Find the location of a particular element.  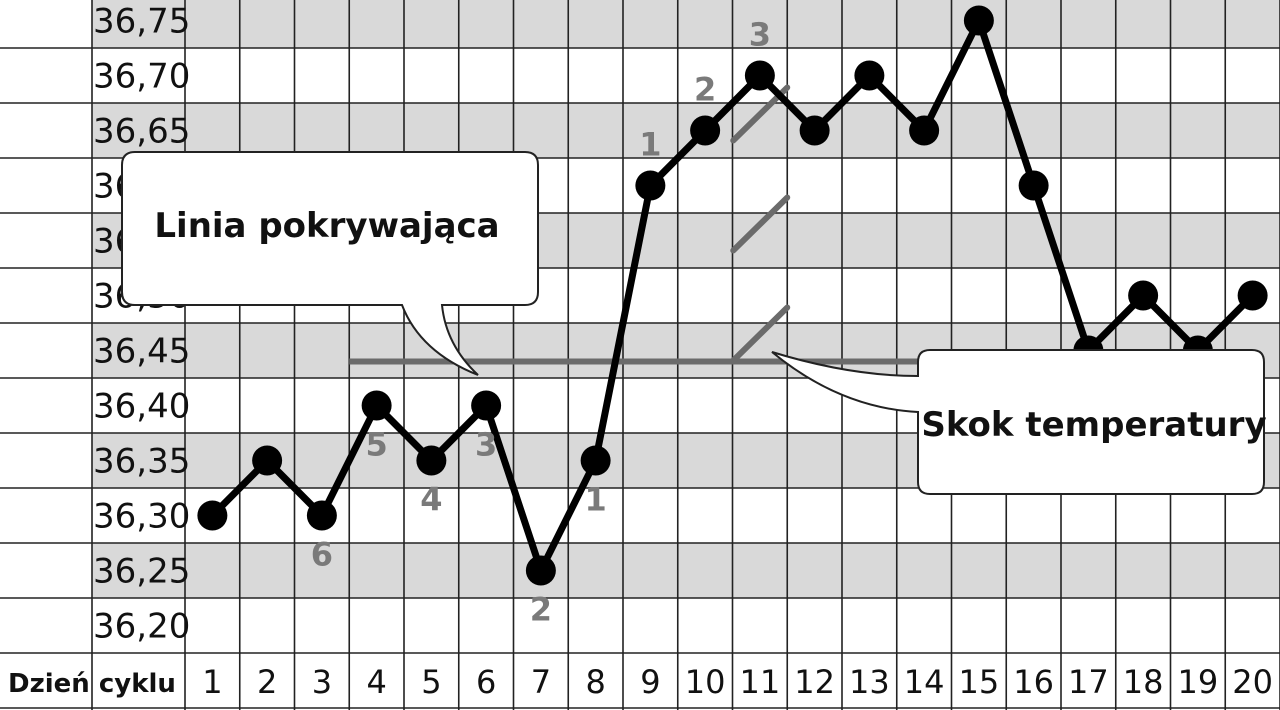

callout-temperature-rise: Skok temperatury is located at coordinates (1019, 422).